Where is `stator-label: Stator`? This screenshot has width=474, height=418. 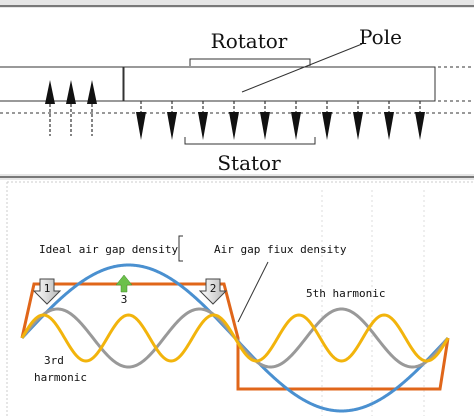 stator-label: Stator is located at coordinates (249, 163).